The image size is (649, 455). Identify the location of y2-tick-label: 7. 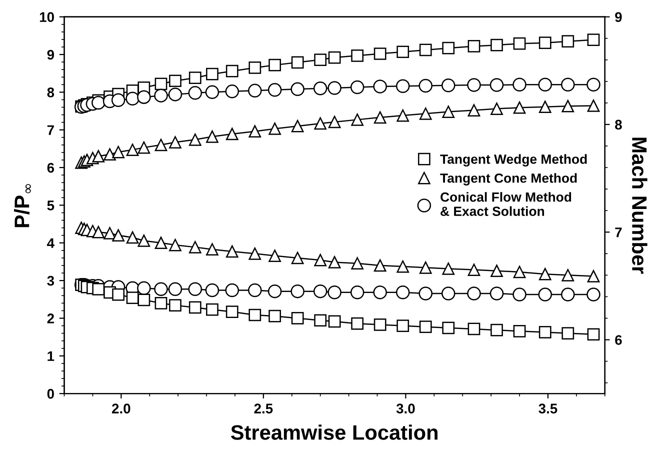
(618, 233).